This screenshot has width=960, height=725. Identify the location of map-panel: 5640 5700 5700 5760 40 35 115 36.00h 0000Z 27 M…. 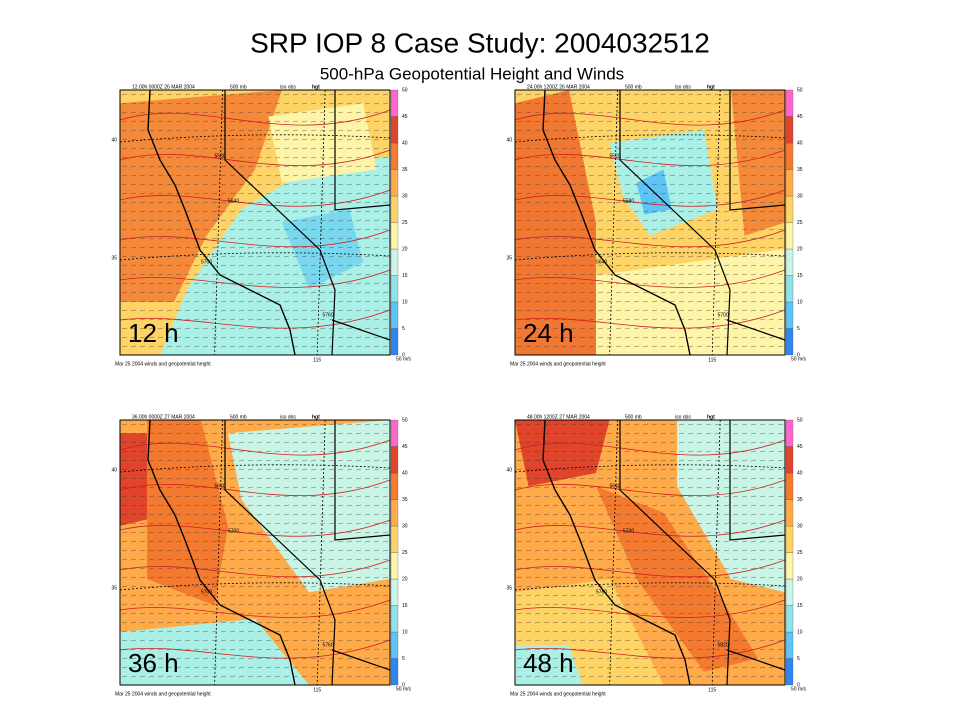
(261, 555).